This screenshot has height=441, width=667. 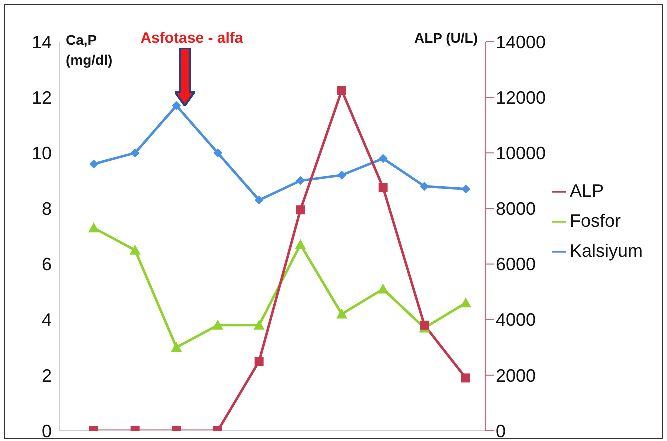 What do you see at coordinates (47, 209) in the screenshot?
I see `y-tick-label: 8` at bounding box center [47, 209].